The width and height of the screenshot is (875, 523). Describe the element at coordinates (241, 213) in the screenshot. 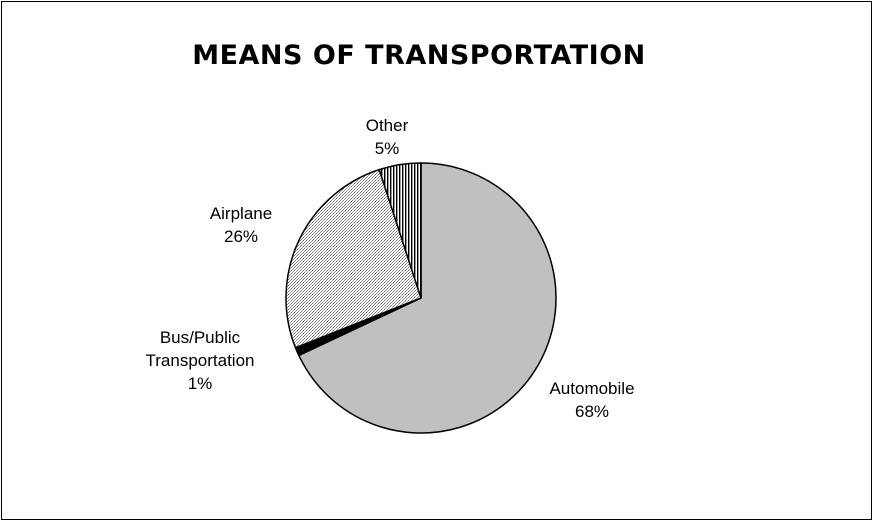

I see `slice-category-text: Airplane` at that location.